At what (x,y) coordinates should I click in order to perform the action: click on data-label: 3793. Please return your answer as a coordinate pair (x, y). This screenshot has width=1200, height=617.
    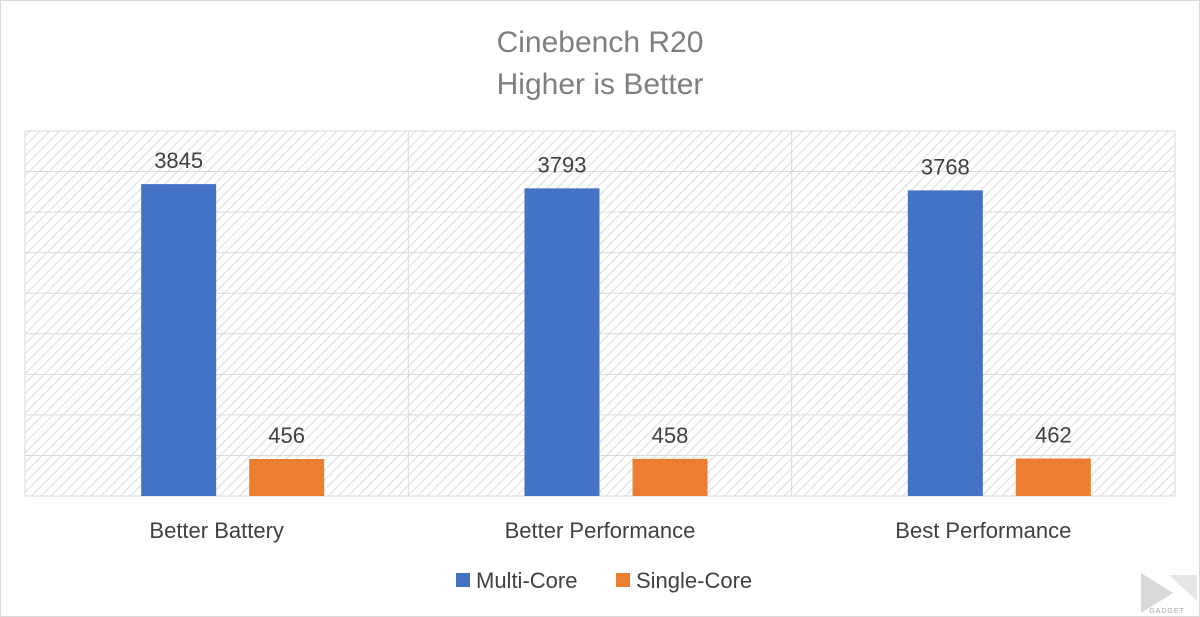
    Looking at the image, I should click on (562, 164).